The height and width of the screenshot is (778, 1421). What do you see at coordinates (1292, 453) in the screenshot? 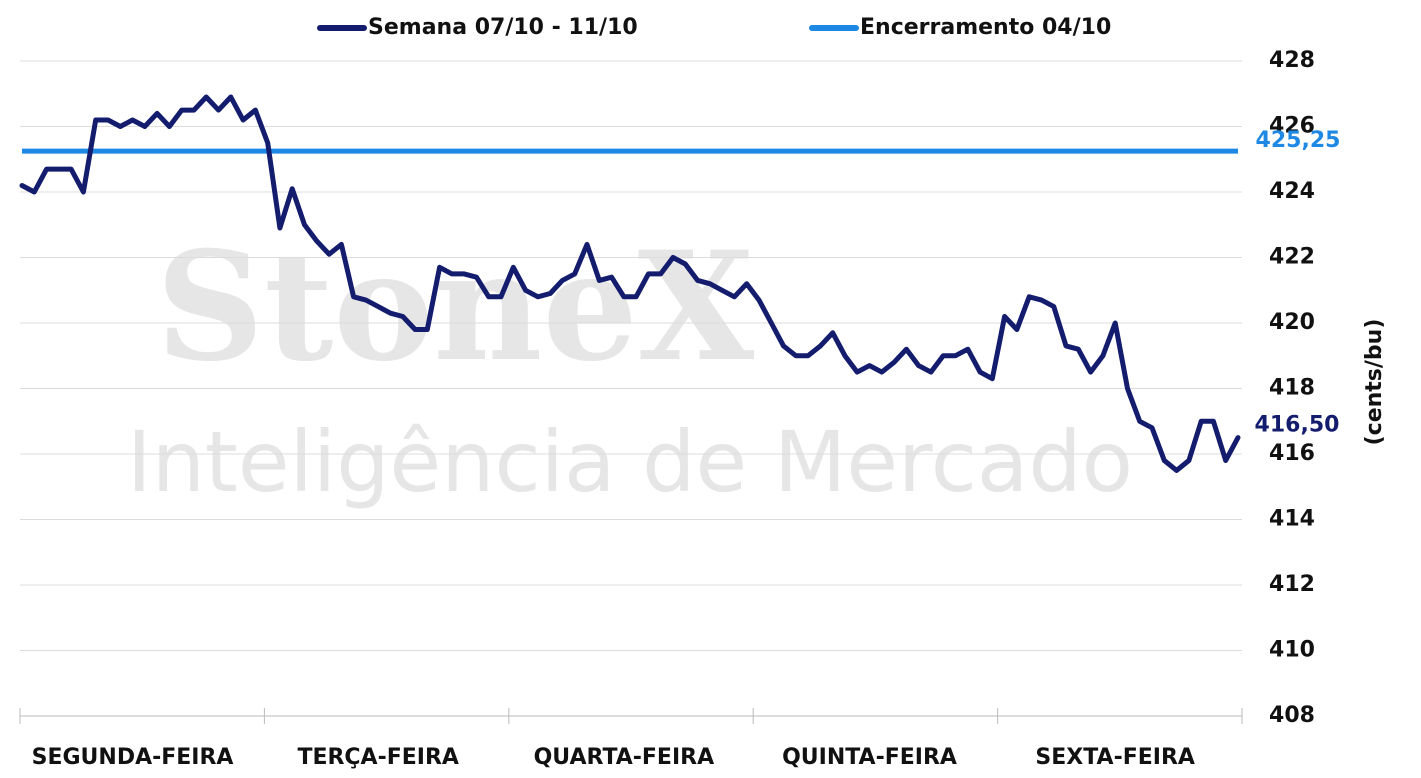
I see `y-tick-label: 416` at bounding box center [1292, 453].